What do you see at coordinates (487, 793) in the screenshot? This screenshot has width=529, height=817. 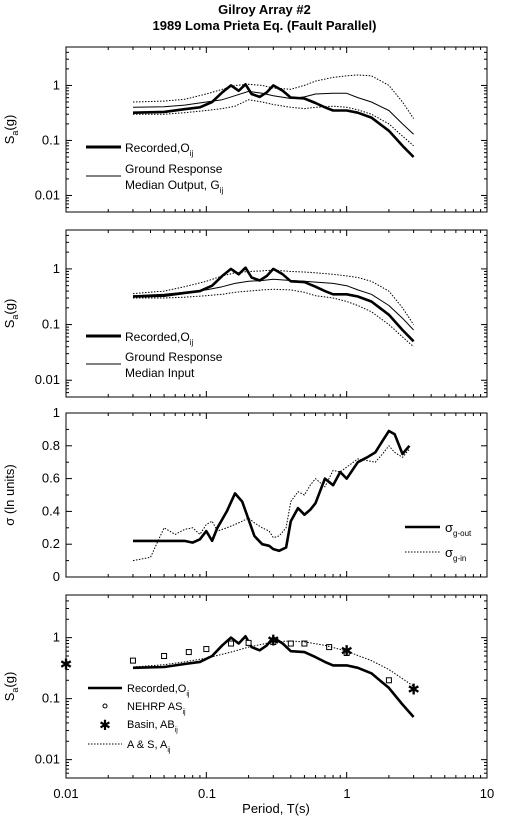 I see `x-tick-label-10: 10` at bounding box center [487, 793].